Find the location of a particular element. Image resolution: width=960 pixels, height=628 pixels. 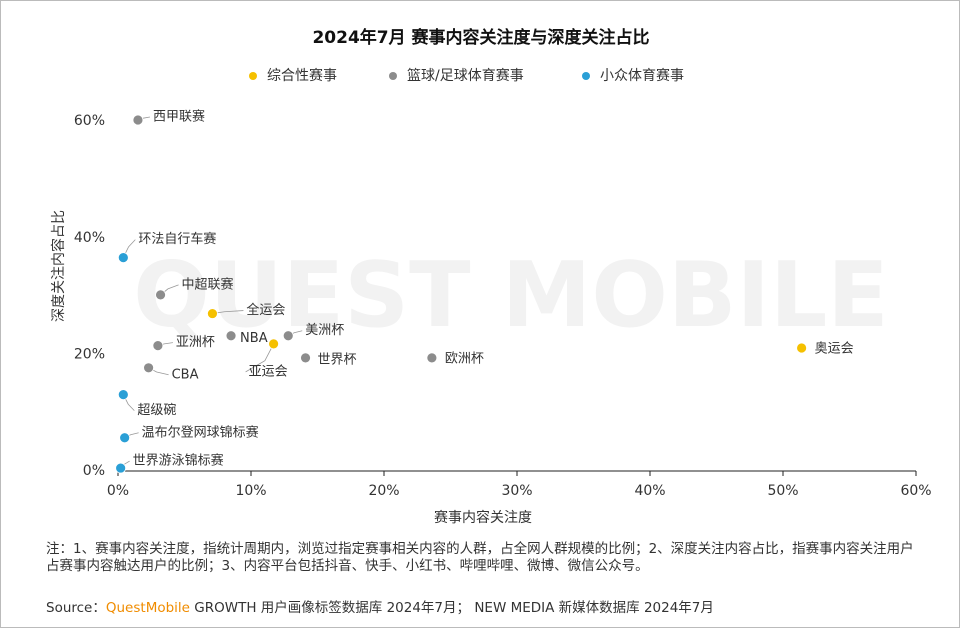

source-brand: QuestMobile is located at coordinates (147, 608).